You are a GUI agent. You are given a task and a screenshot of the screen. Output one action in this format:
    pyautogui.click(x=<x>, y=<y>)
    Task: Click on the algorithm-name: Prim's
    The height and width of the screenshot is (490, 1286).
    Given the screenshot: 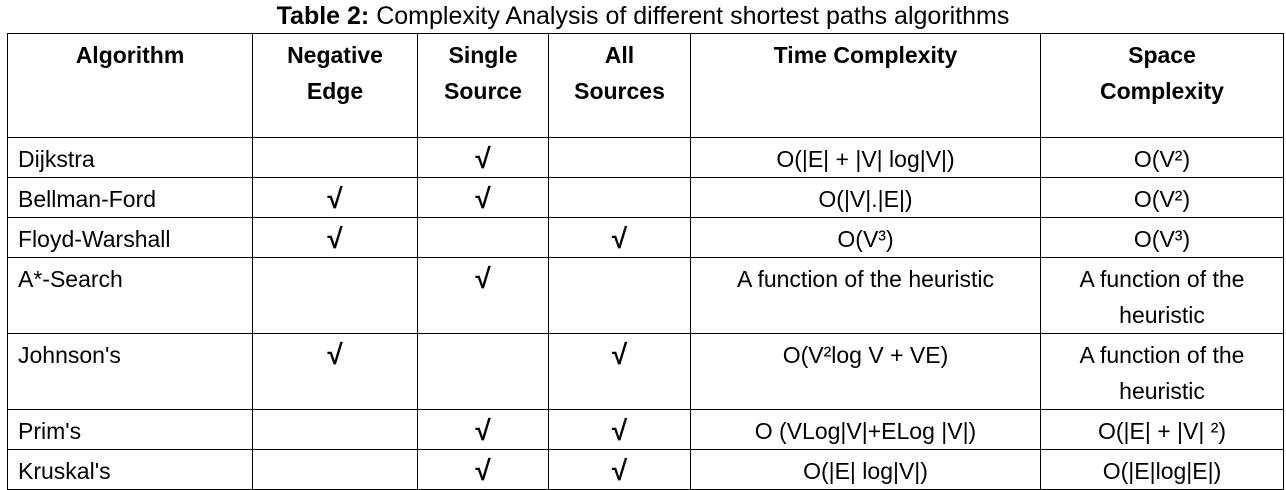 What is the action you would take?
    pyautogui.click(x=130, y=429)
    